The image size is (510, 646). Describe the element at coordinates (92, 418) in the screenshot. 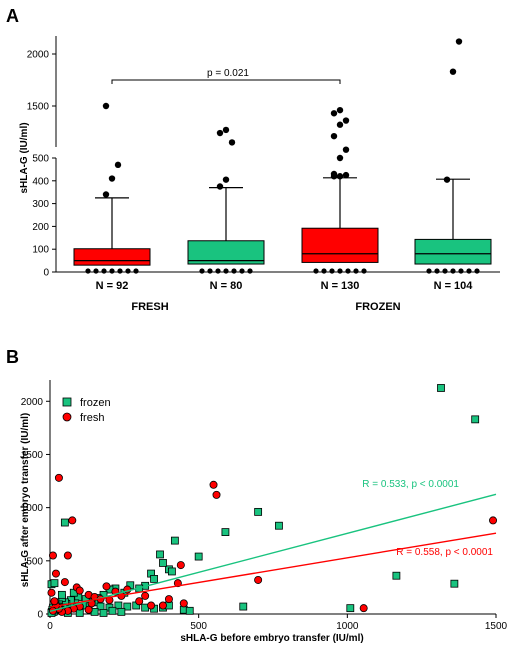

I see `legend-fresh-label: fresh` at that location.